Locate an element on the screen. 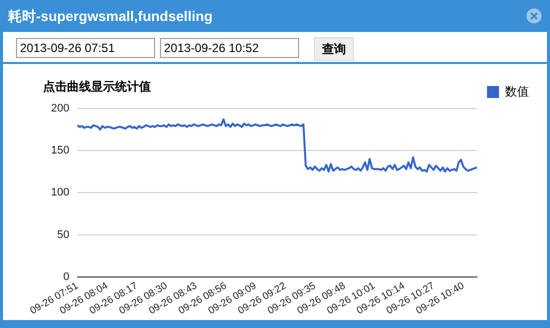 The image size is (550, 328). chart-title: 耗时-supergwsmall,fundselling is located at coordinates (110, 17).